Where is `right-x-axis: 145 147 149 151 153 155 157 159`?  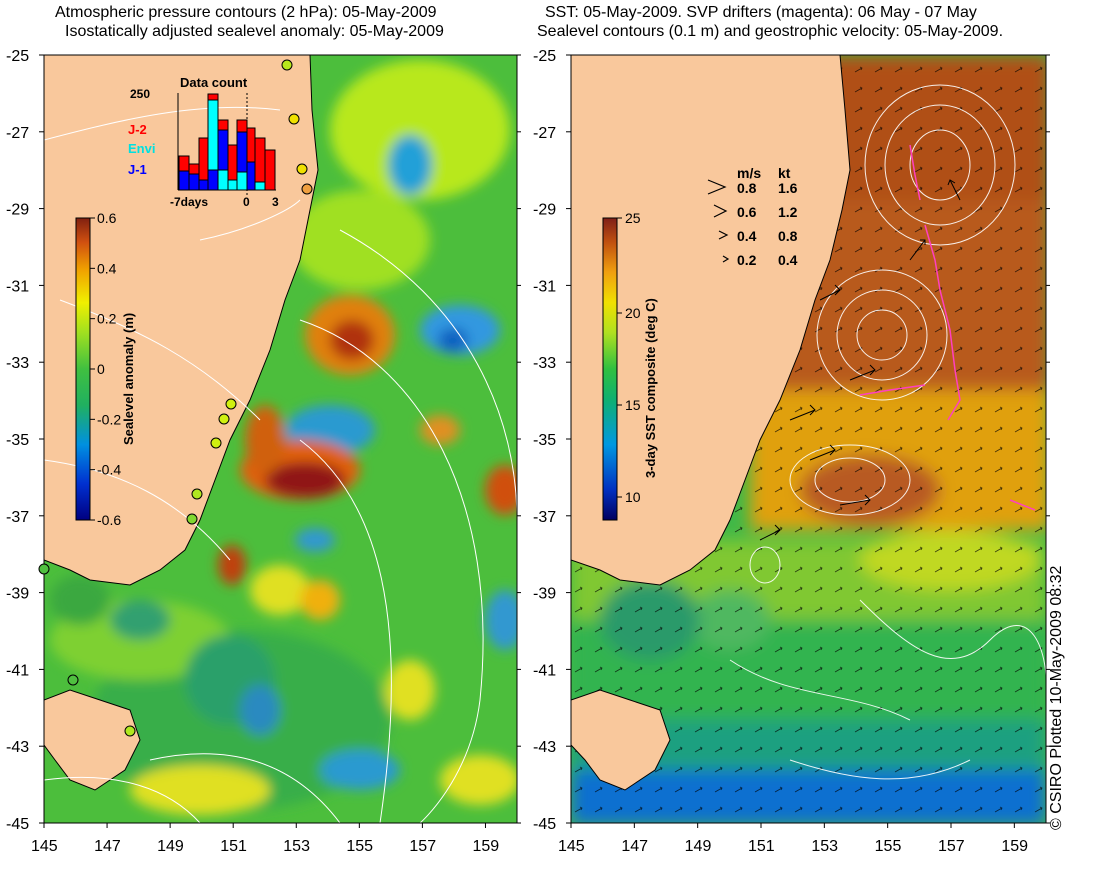 right-x-axis: 145 147 149 151 153 155 157 159 is located at coordinates (793, 839).